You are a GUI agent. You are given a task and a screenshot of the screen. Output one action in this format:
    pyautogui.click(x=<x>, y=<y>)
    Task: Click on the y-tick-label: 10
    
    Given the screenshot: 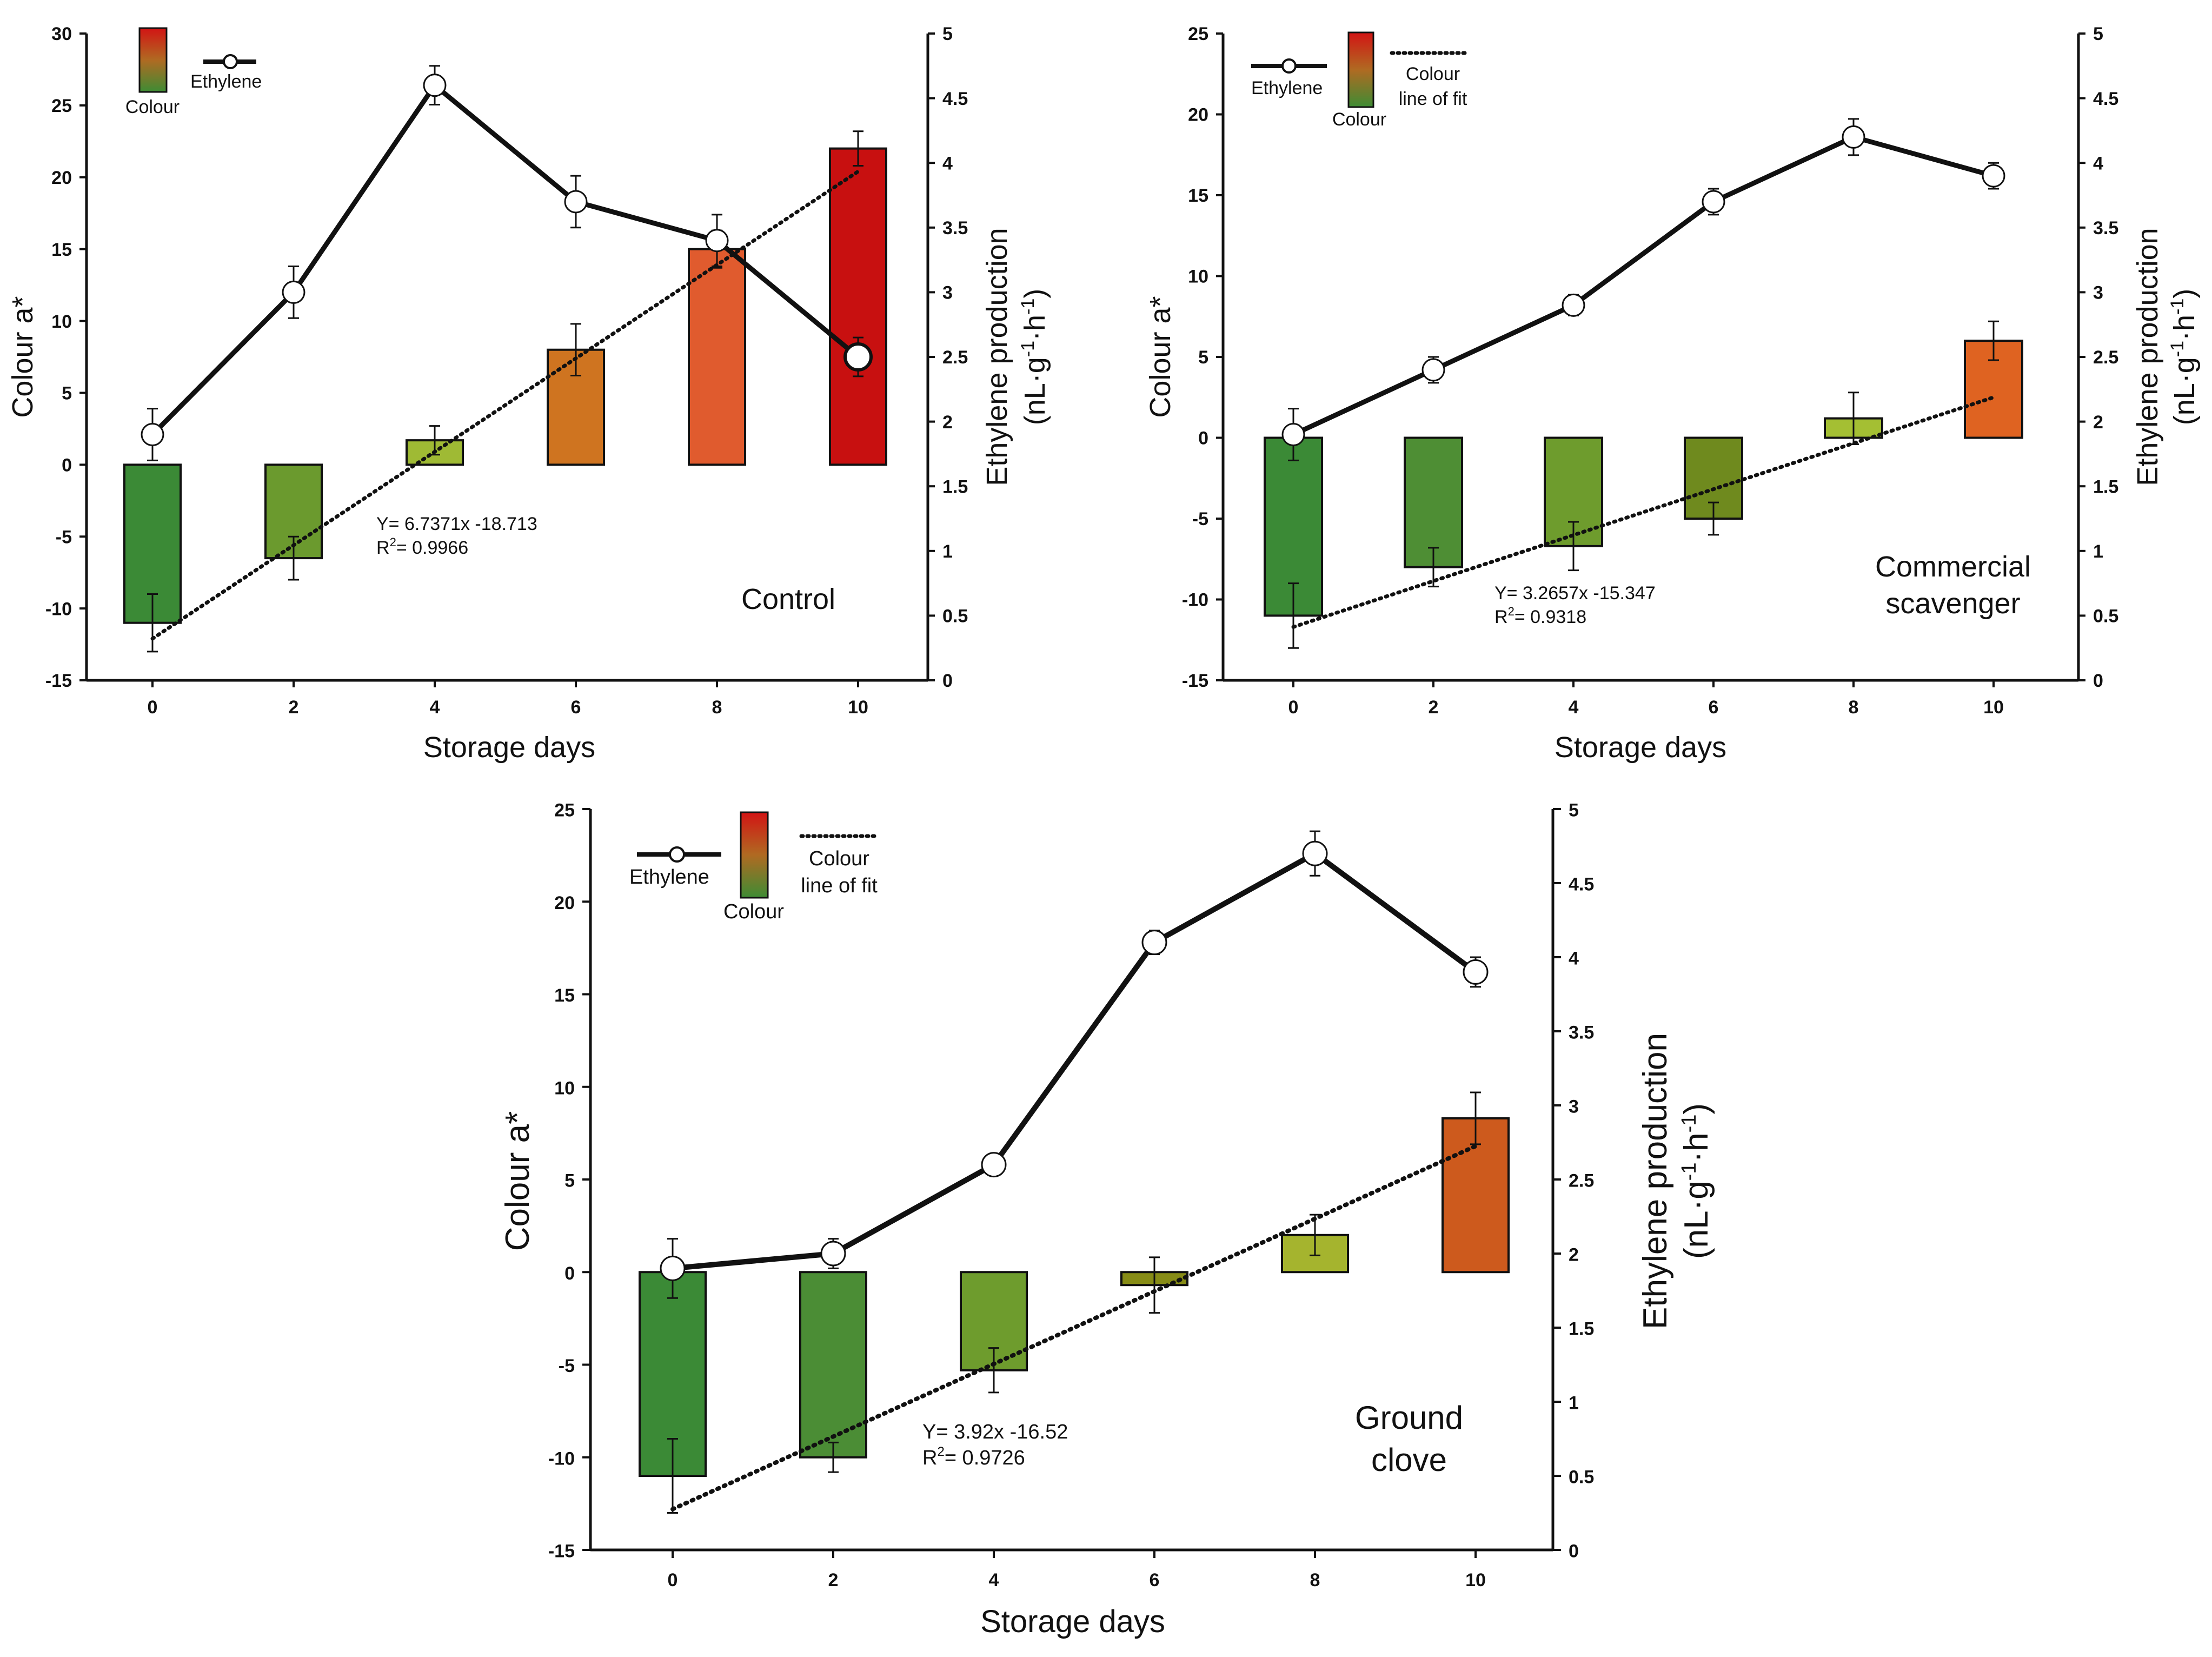 What is the action you would take?
    pyautogui.click(x=61, y=321)
    